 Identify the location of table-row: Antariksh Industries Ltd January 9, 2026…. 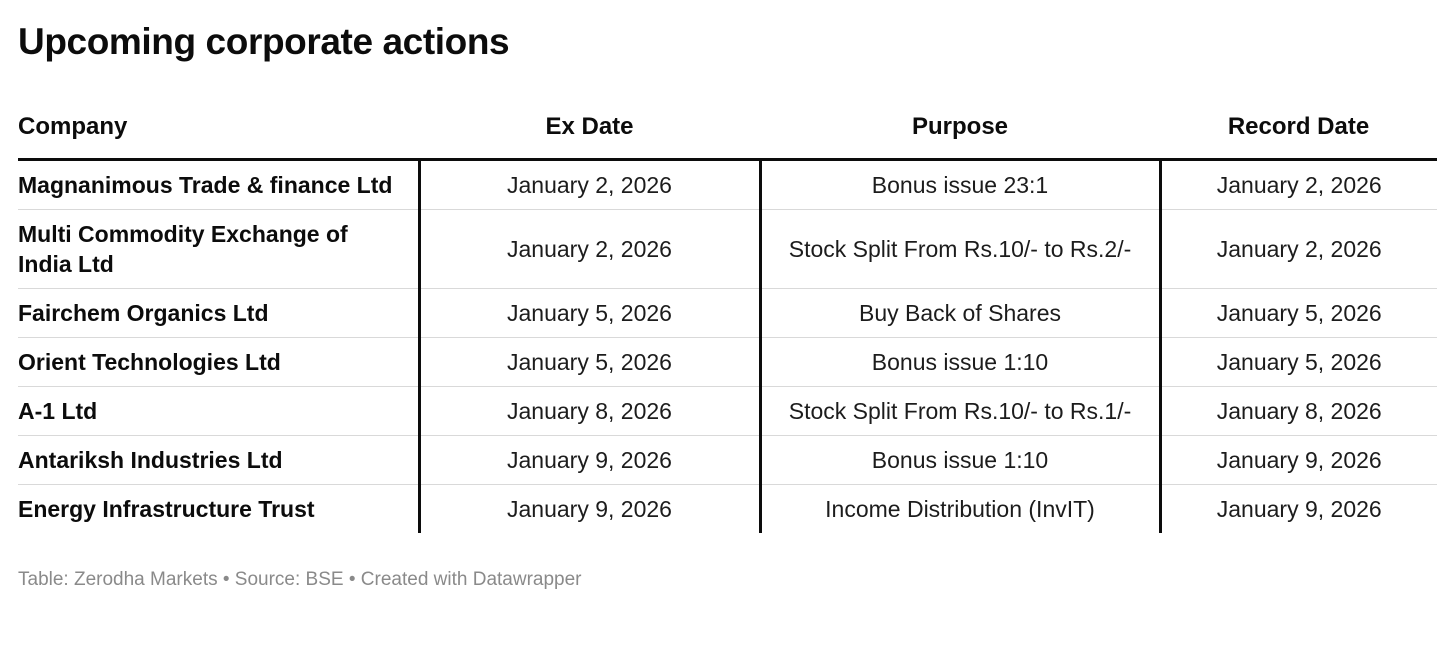
(727, 460).